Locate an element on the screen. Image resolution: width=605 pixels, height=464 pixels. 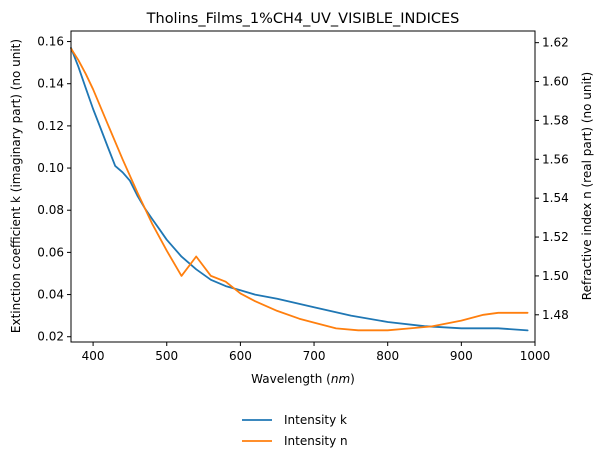
y-right-tick-label: 1.56 is located at coordinates (555, 159).